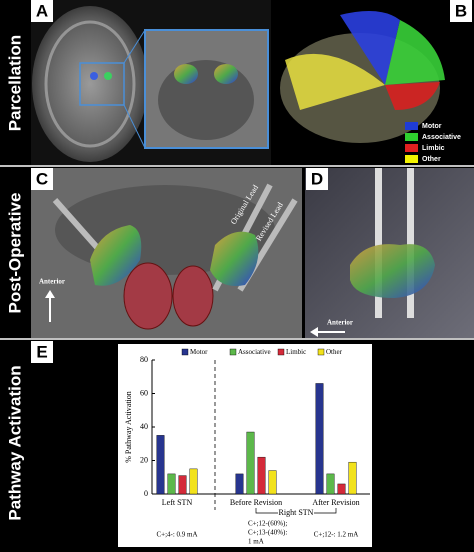 Image resolution: width=474 pixels, height=552 pixels. I want to click on brain-slice, so click(90, 84).